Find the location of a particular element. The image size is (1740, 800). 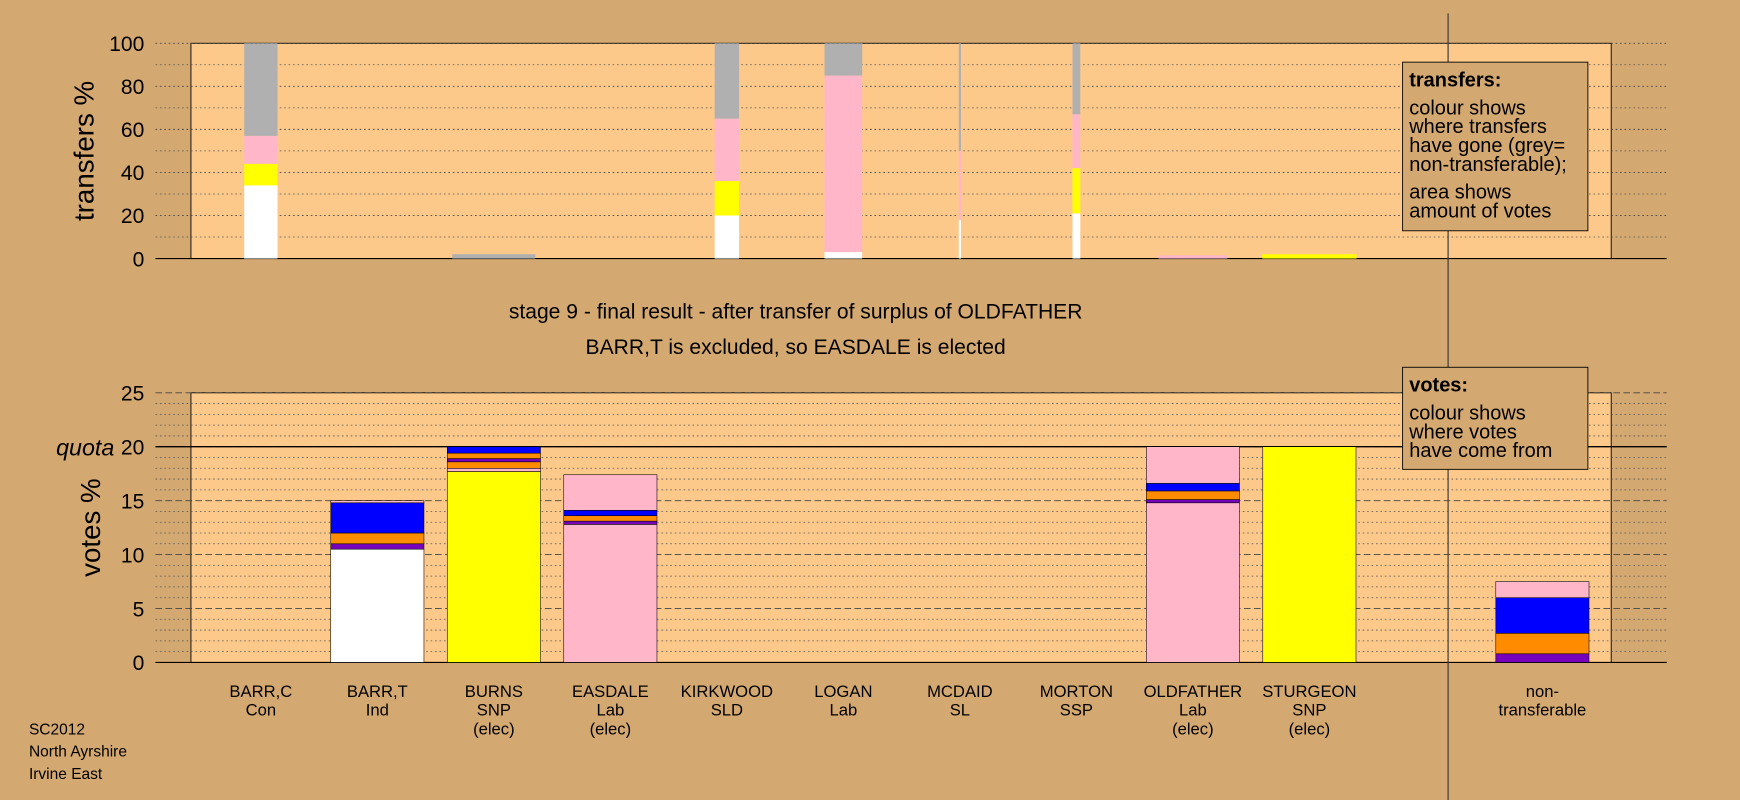

x-tick-label: MCDAID is located at coordinates (960, 691).